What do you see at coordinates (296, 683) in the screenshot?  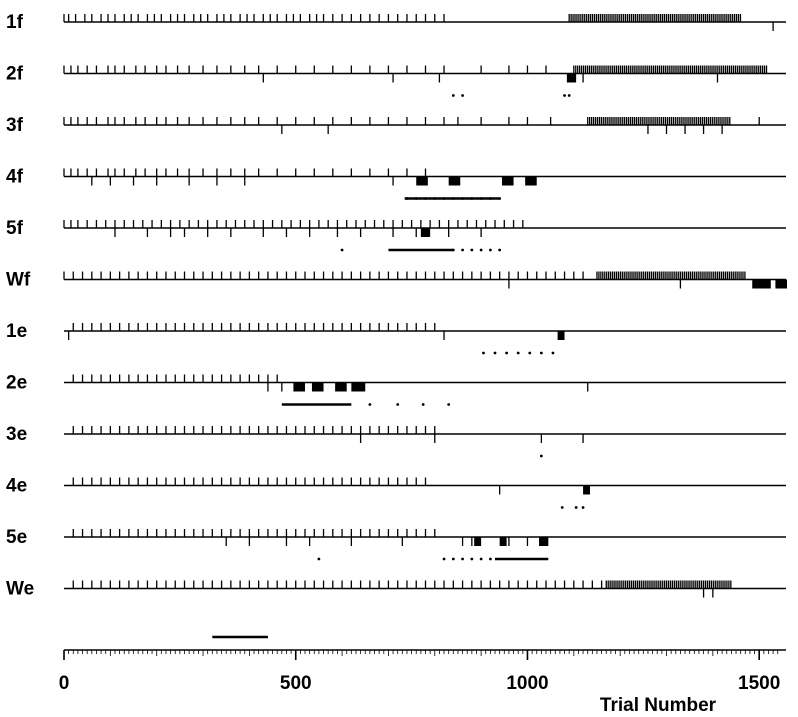 I see `x-tick-label: 500` at bounding box center [296, 683].